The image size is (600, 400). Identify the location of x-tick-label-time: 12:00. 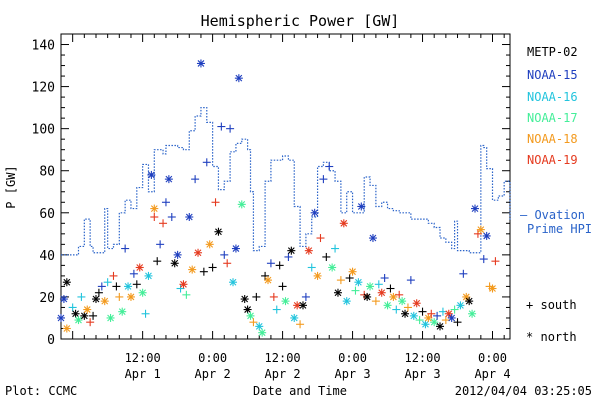
(143, 358).